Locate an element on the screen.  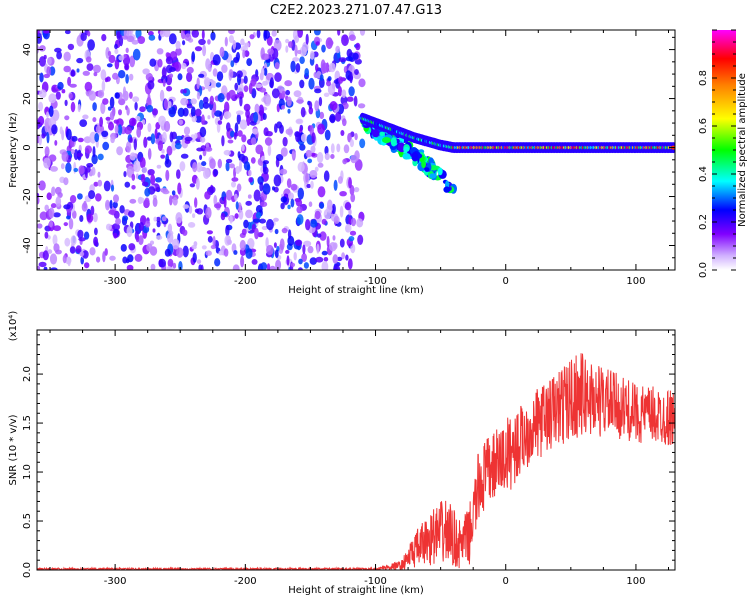
snr-ylabel: SNR (10 * v/v) is located at coordinates (13, 449).